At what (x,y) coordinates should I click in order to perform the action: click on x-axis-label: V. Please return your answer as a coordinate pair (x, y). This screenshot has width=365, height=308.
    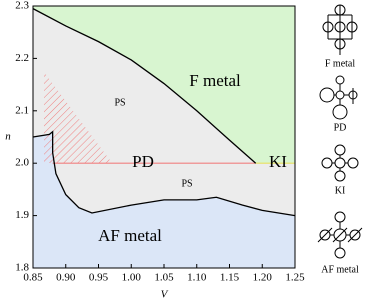
    Looking at the image, I should click on (165, 295).